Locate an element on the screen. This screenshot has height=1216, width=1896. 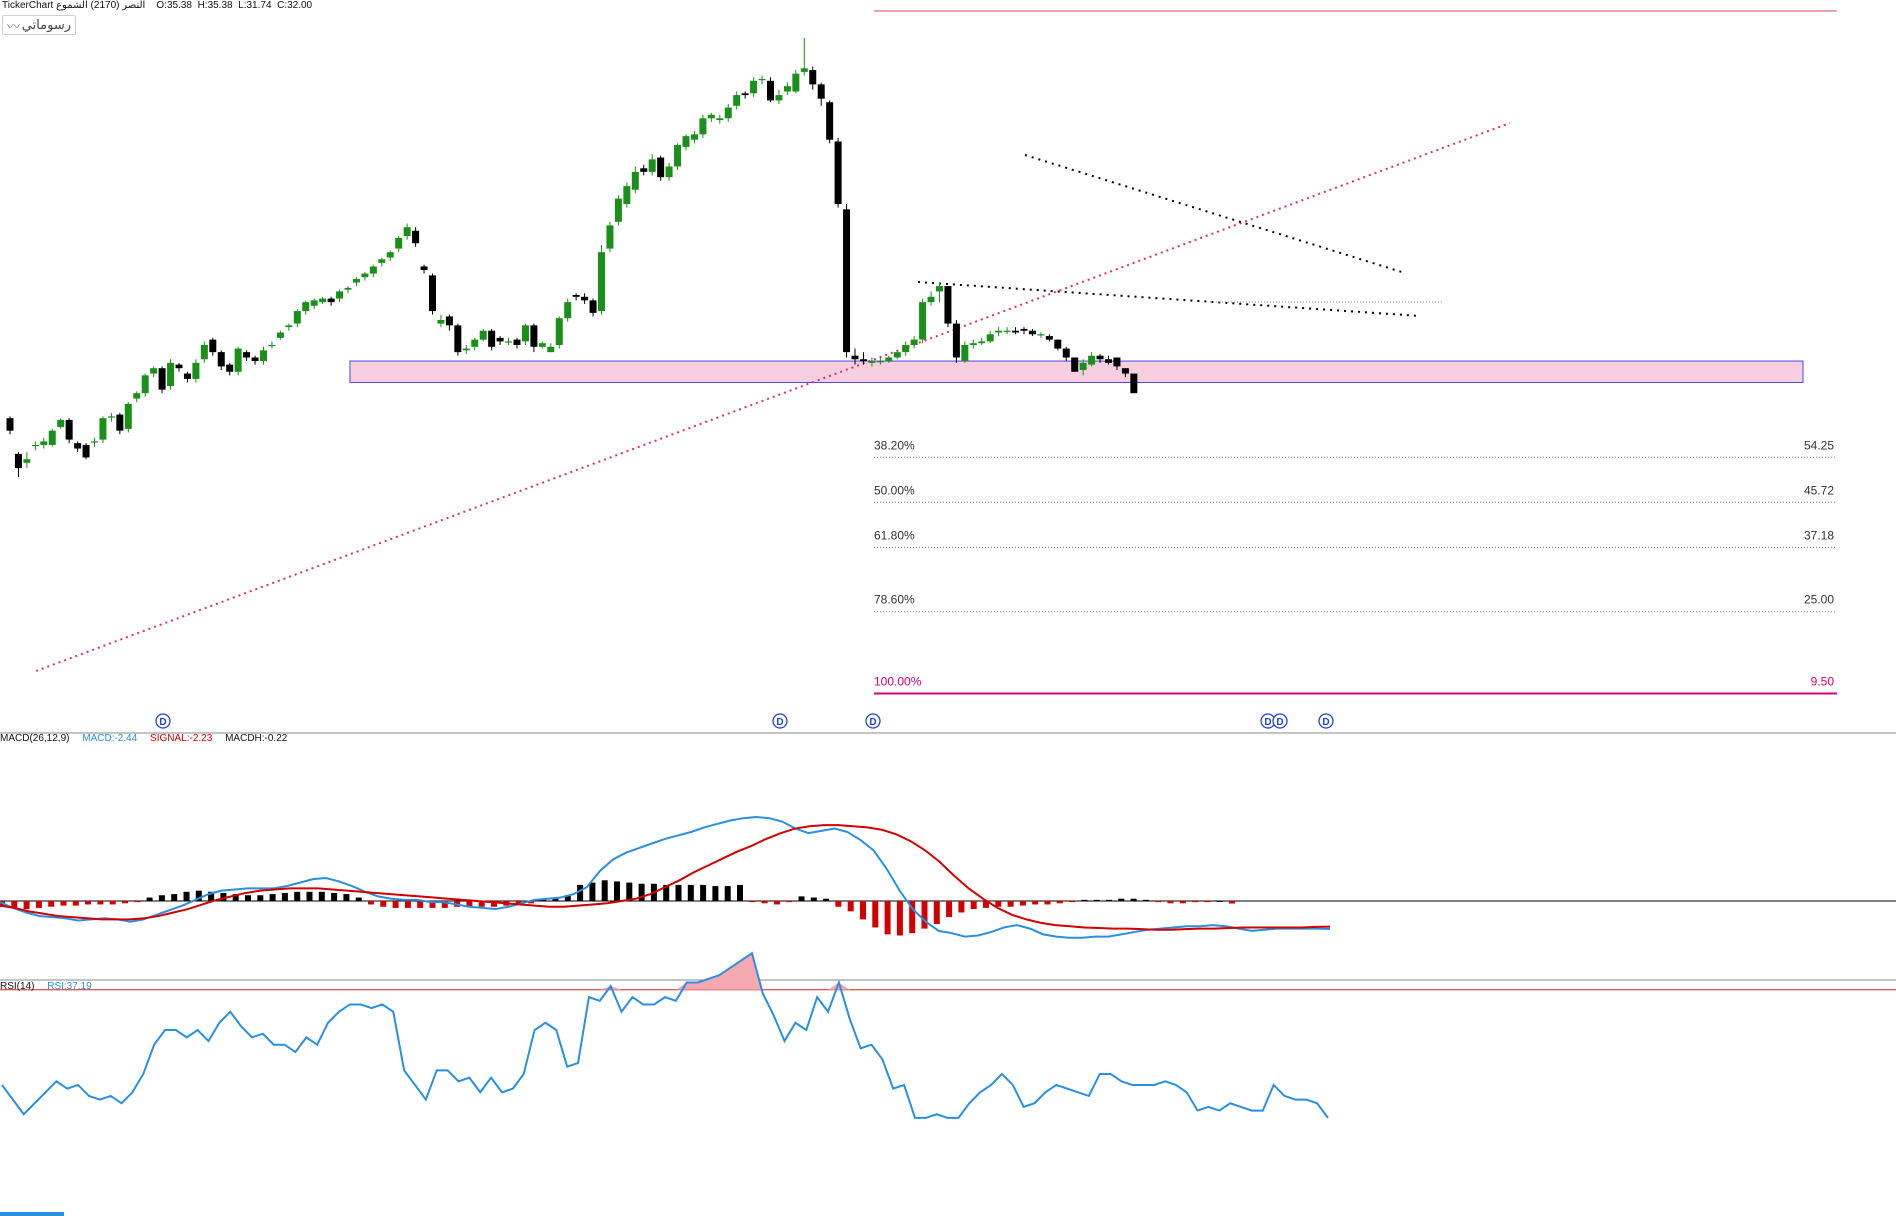
ohlc-open: O:35.38 is located at coordinates (174, 5).